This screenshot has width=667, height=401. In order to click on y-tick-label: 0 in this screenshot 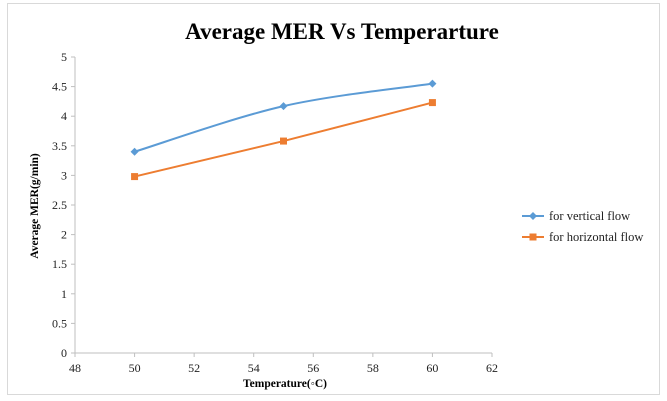, I will do `click(64, 353)`.